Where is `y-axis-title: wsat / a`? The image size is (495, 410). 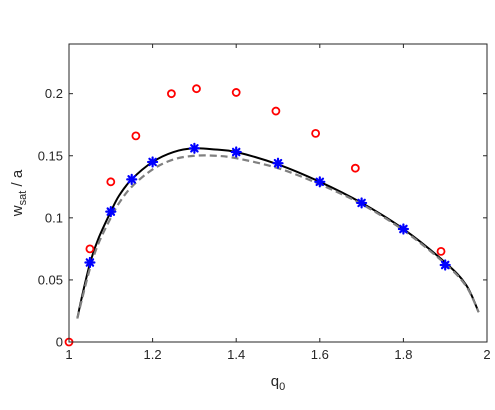 y-axis-title: wsat / a is located at coordinates (19, 193).